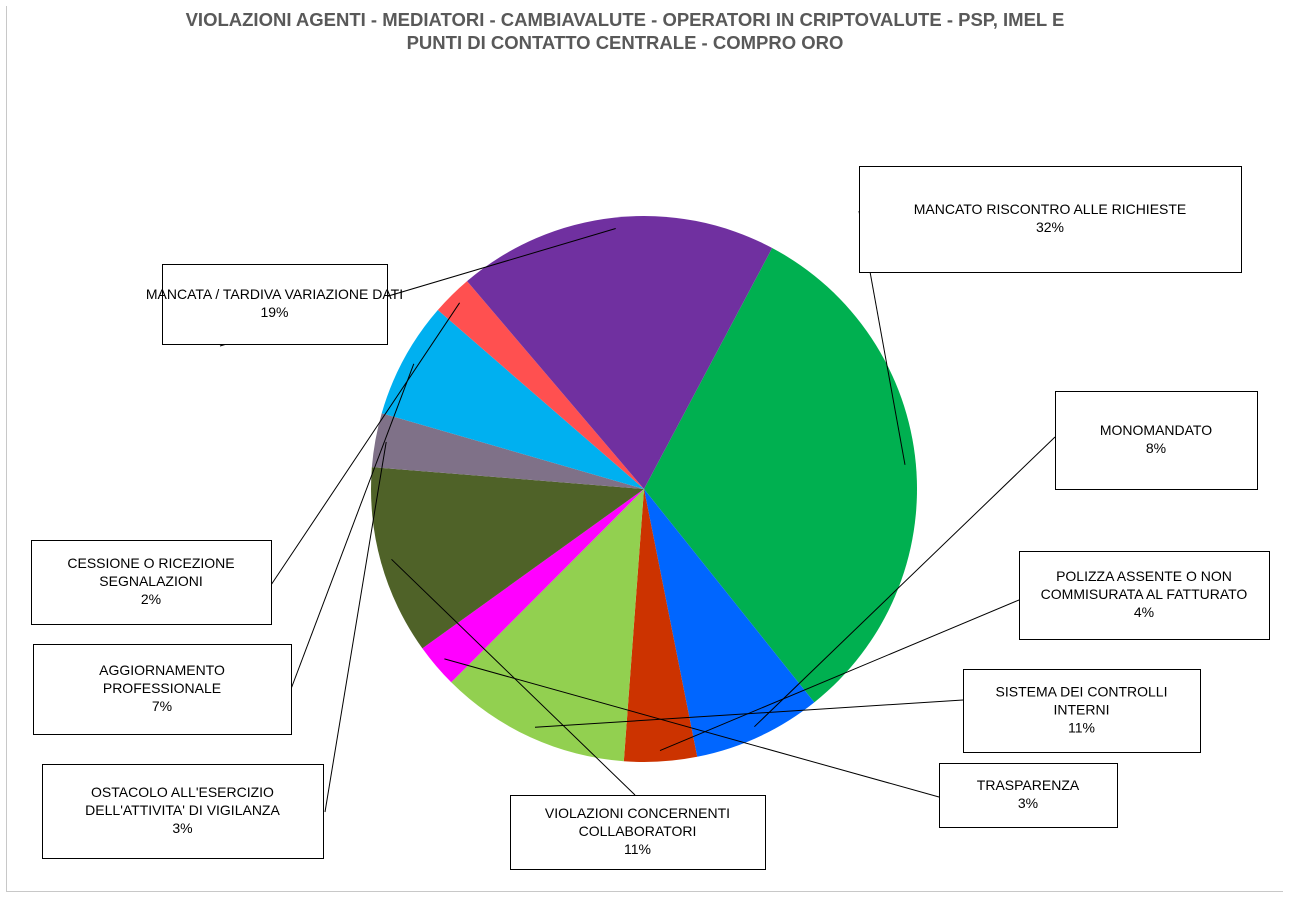  Describe the element at coordinates (1144, 612) in the screenshot. I see `slice-percent-label: 4%` at that location.